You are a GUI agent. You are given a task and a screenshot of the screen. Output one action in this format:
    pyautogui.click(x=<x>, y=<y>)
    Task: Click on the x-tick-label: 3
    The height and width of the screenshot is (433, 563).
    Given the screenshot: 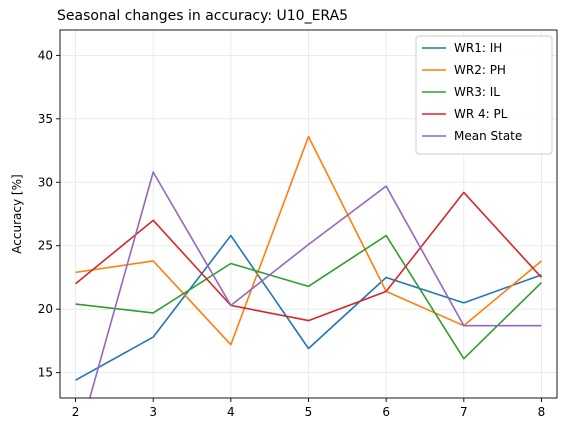 What is the action you would take?
    pyautogui.click(x=153, y=412)
    